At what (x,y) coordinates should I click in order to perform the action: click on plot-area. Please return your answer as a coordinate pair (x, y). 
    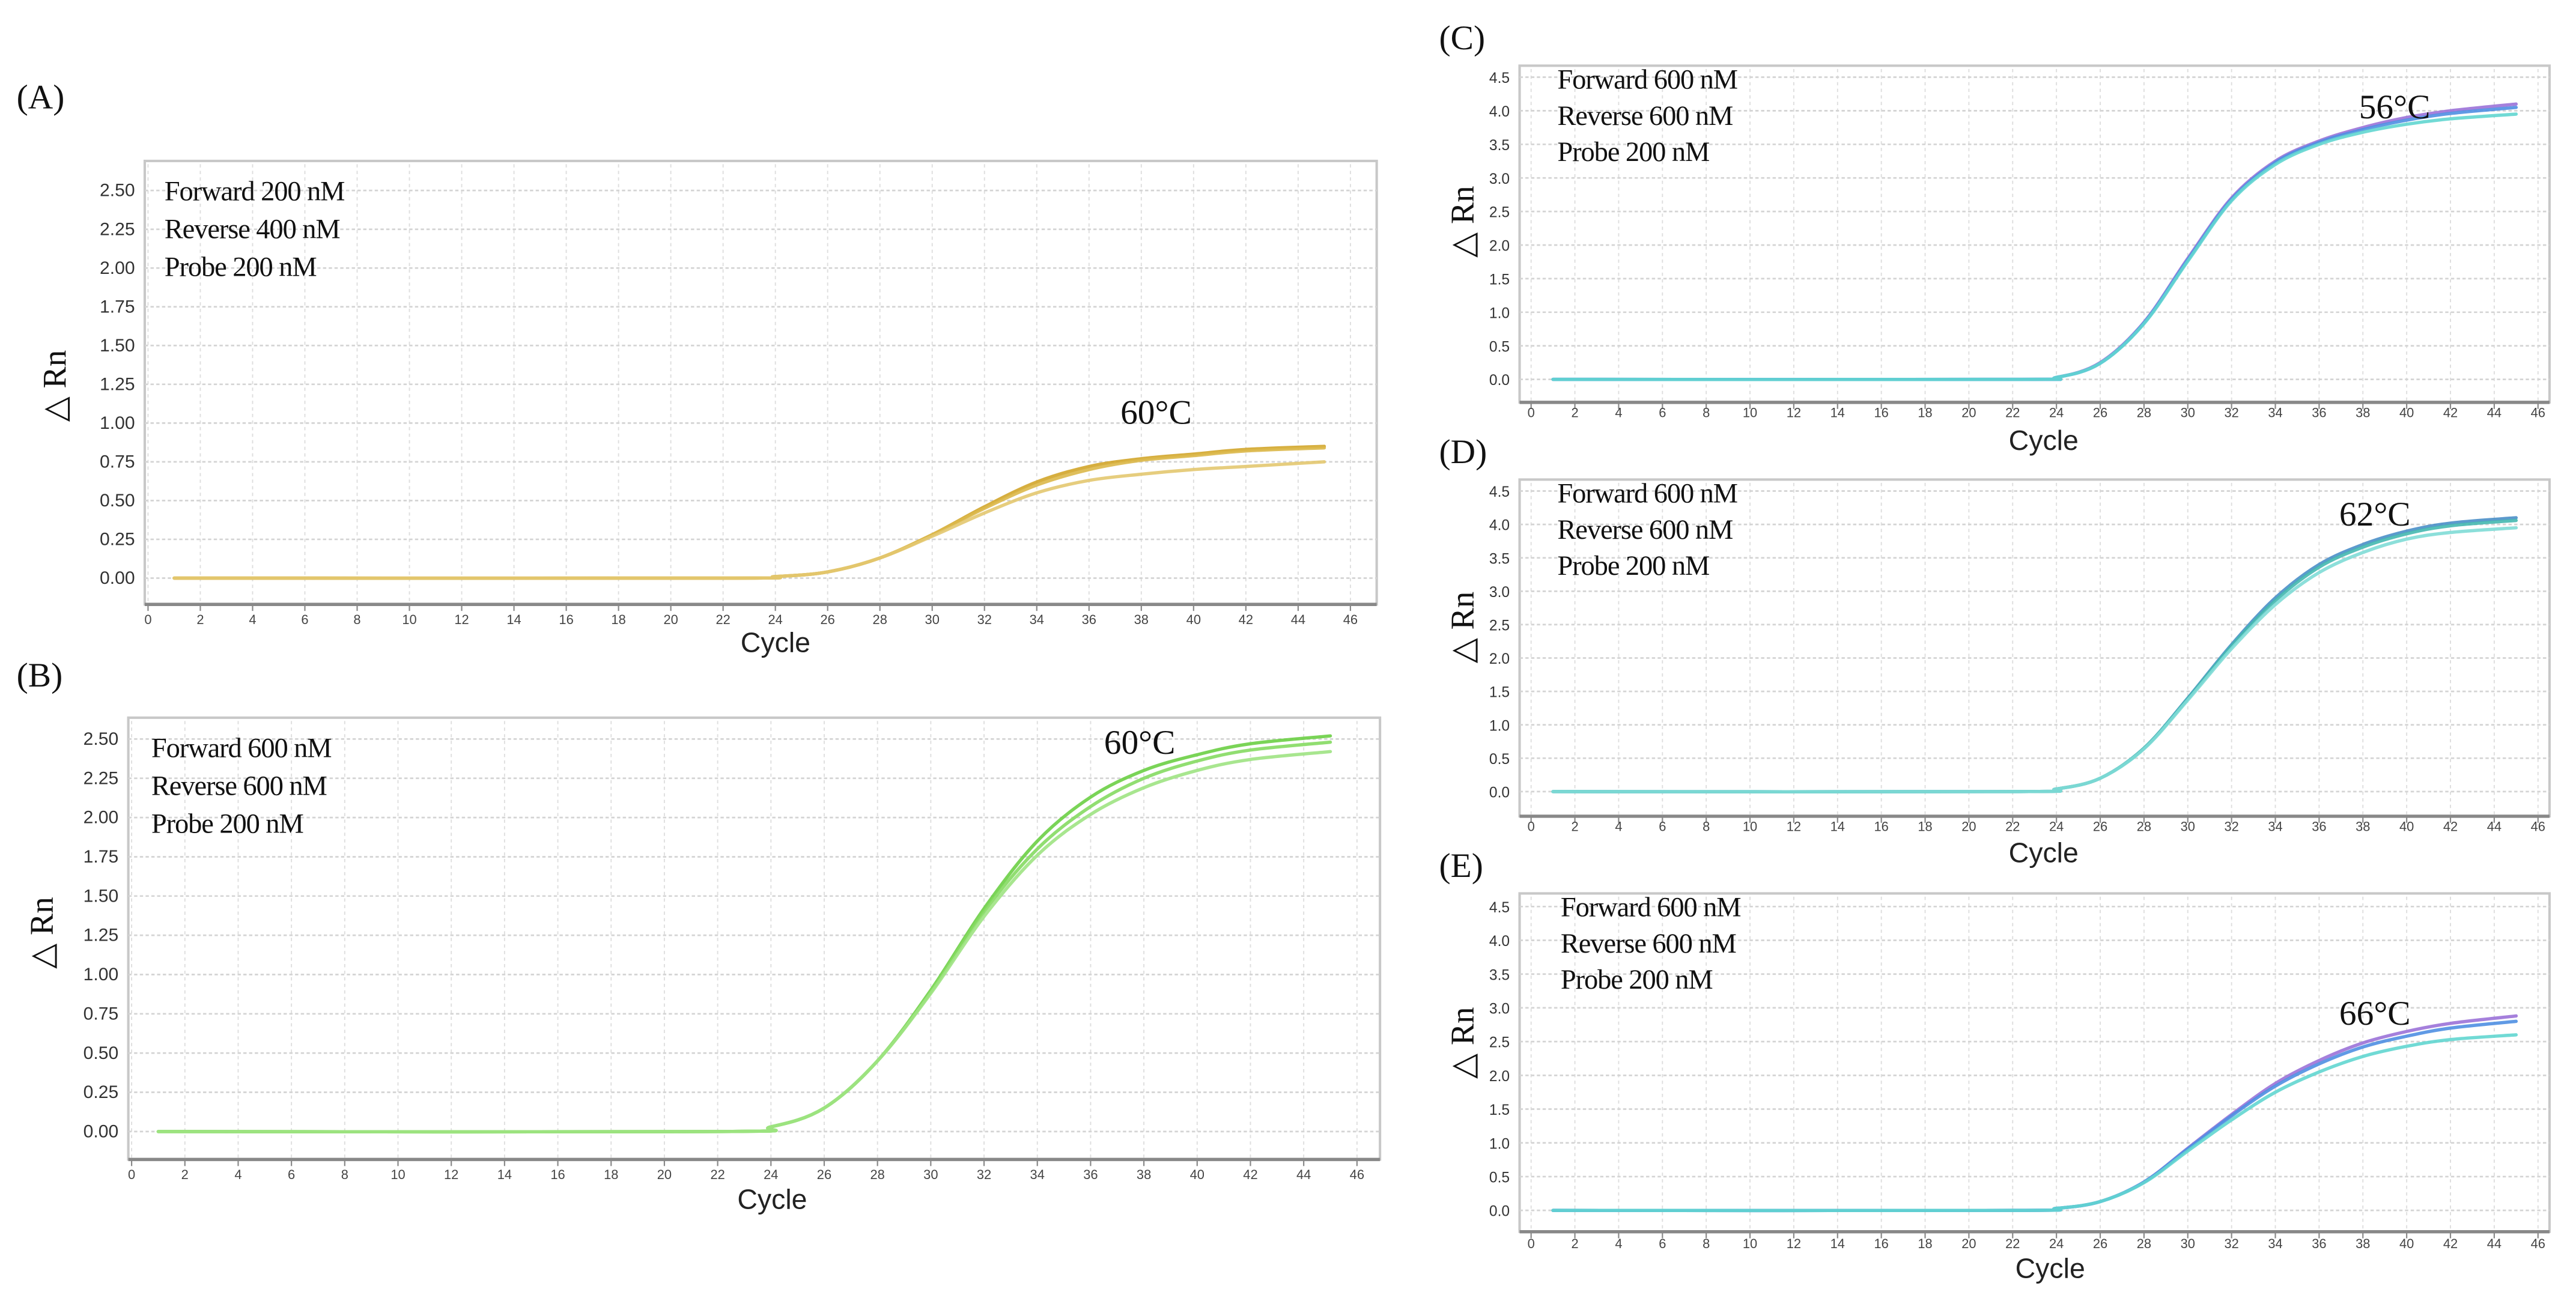
    Looking at the image, I should click on (2034, 1062).